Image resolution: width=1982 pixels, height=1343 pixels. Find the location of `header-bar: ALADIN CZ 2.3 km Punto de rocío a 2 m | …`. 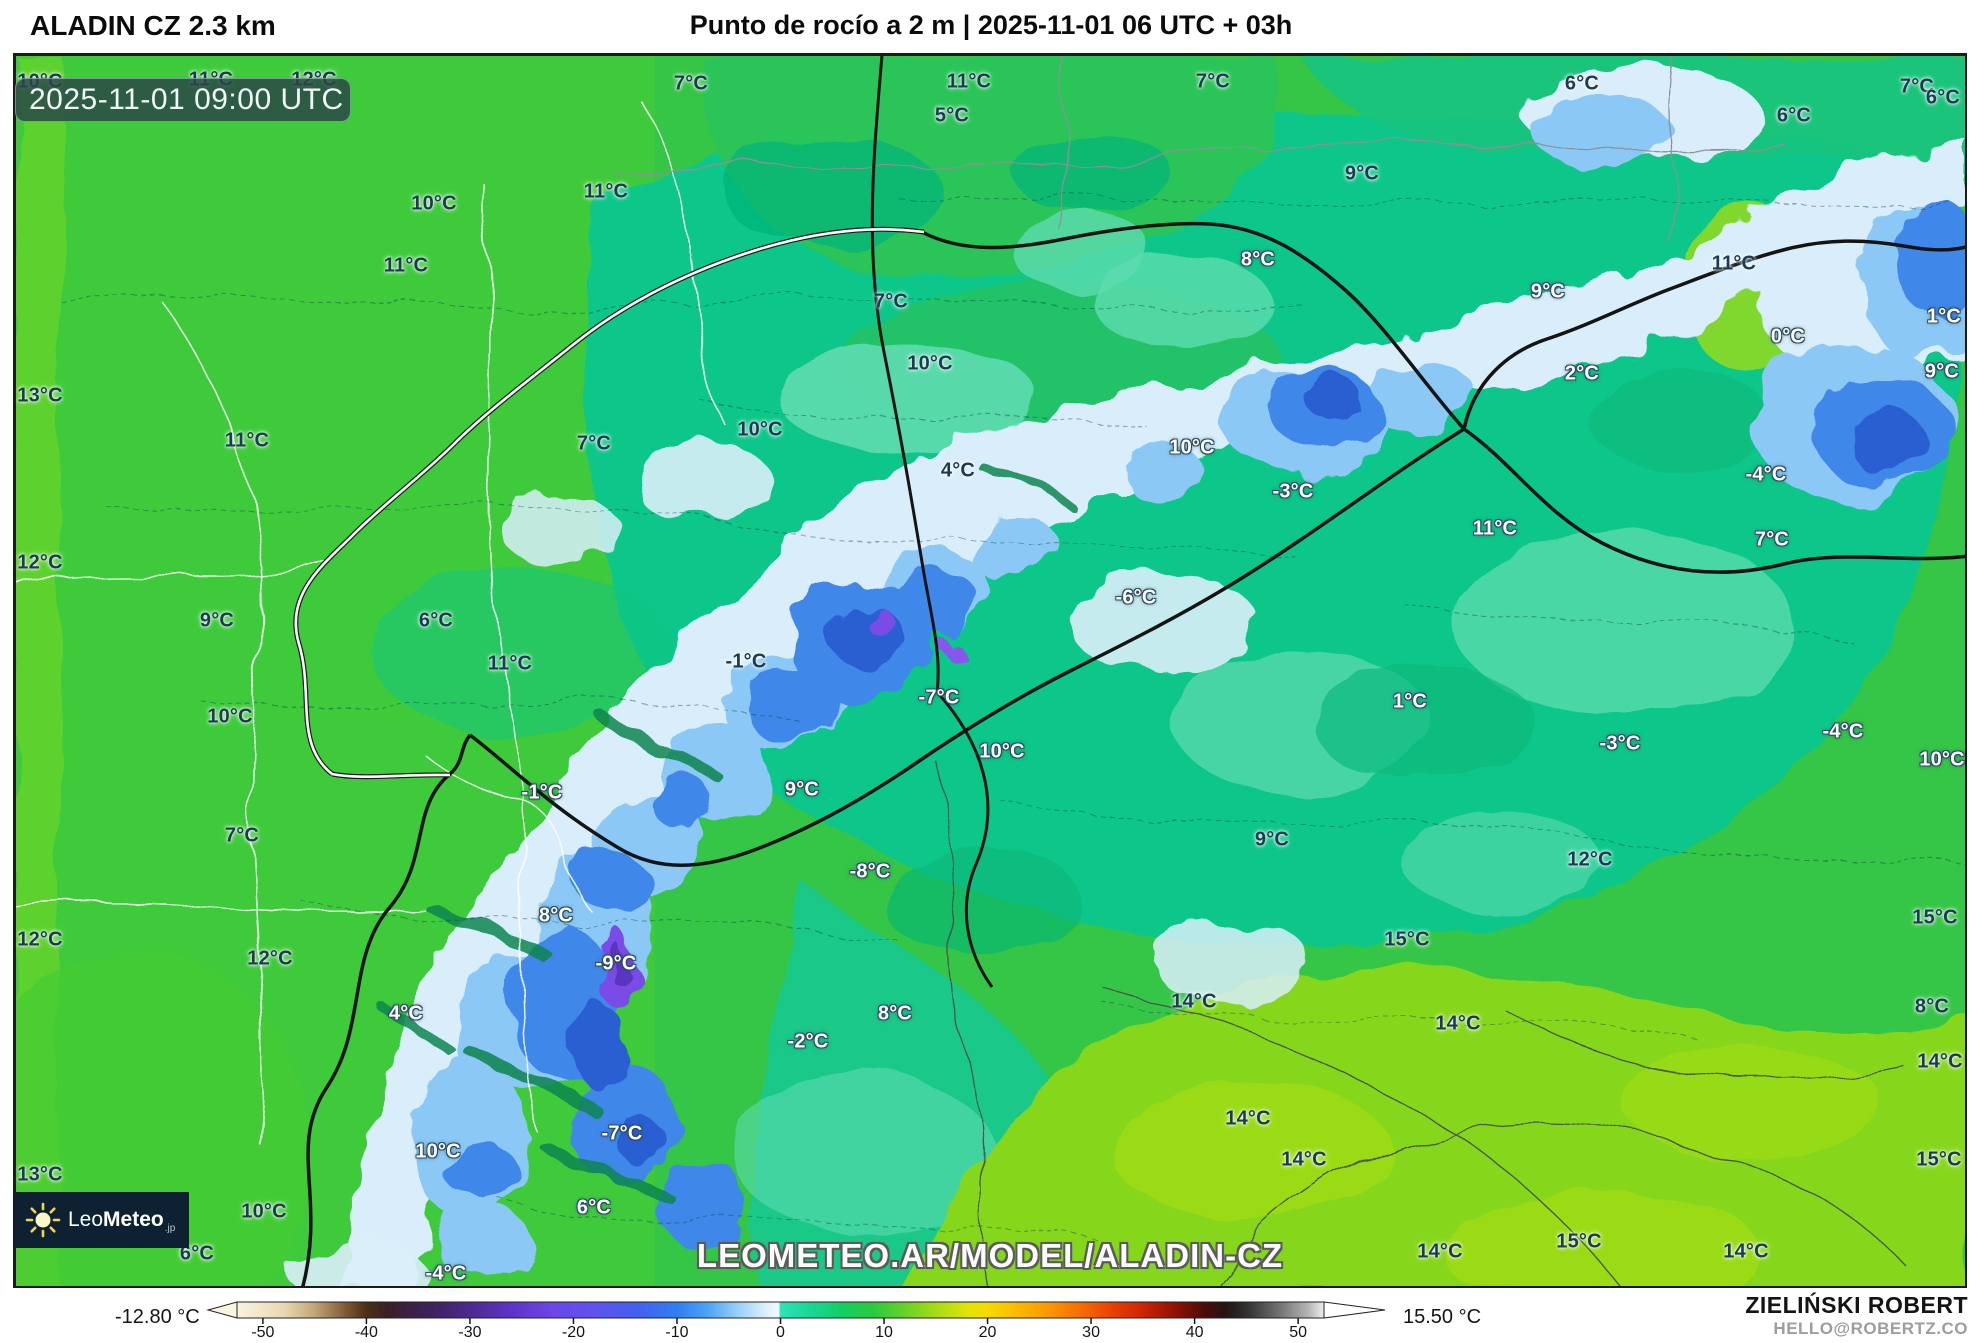

header-bar: ALADIN CZ 2.3 km Punto de rocío a 2 m | … is located at coordinates (991, 26).